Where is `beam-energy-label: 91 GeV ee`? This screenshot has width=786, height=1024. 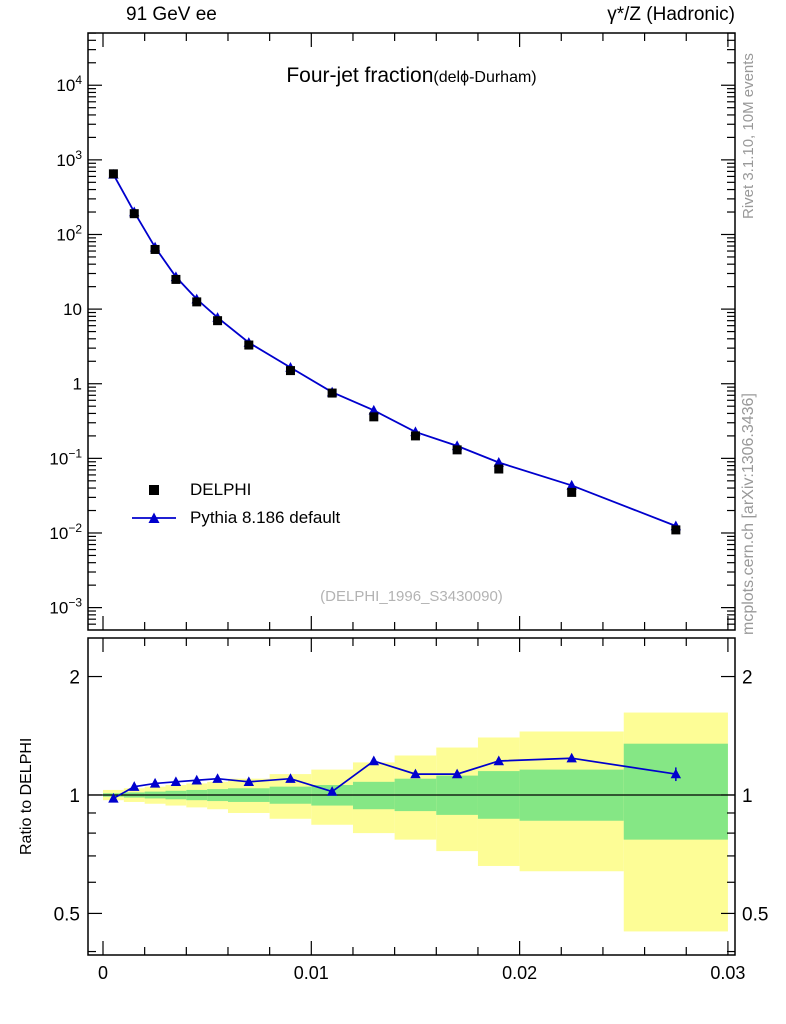
beam-energy-label: 91 GeV ee is located at coordinates (171, 14).